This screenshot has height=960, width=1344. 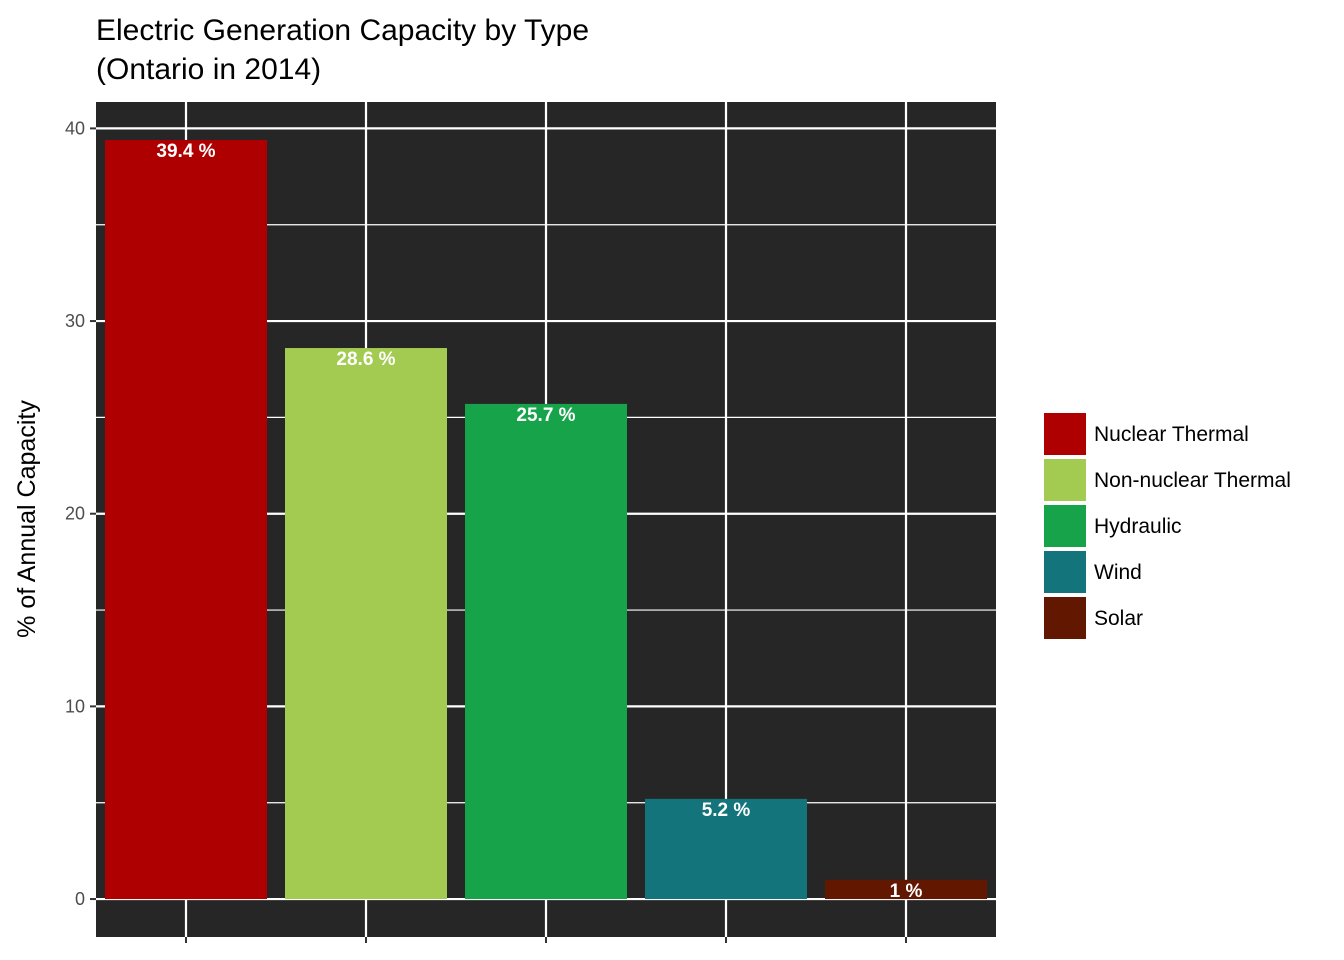 I want to click on chart-title: Electric Generation Capacity by Type, so click(x=342, y=30).